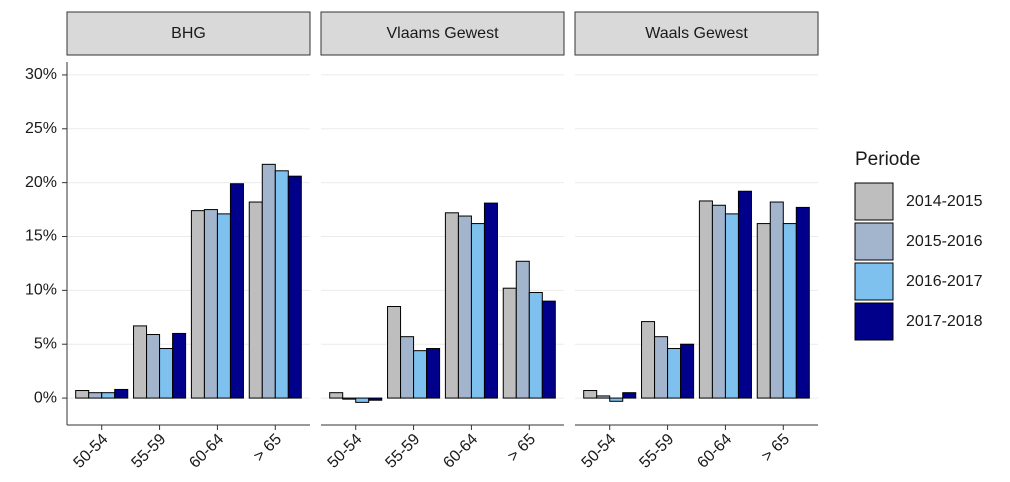 This screenshot has width=1010, height=482. I want to click on legend-label: 2015-2016, so click(944, 241).